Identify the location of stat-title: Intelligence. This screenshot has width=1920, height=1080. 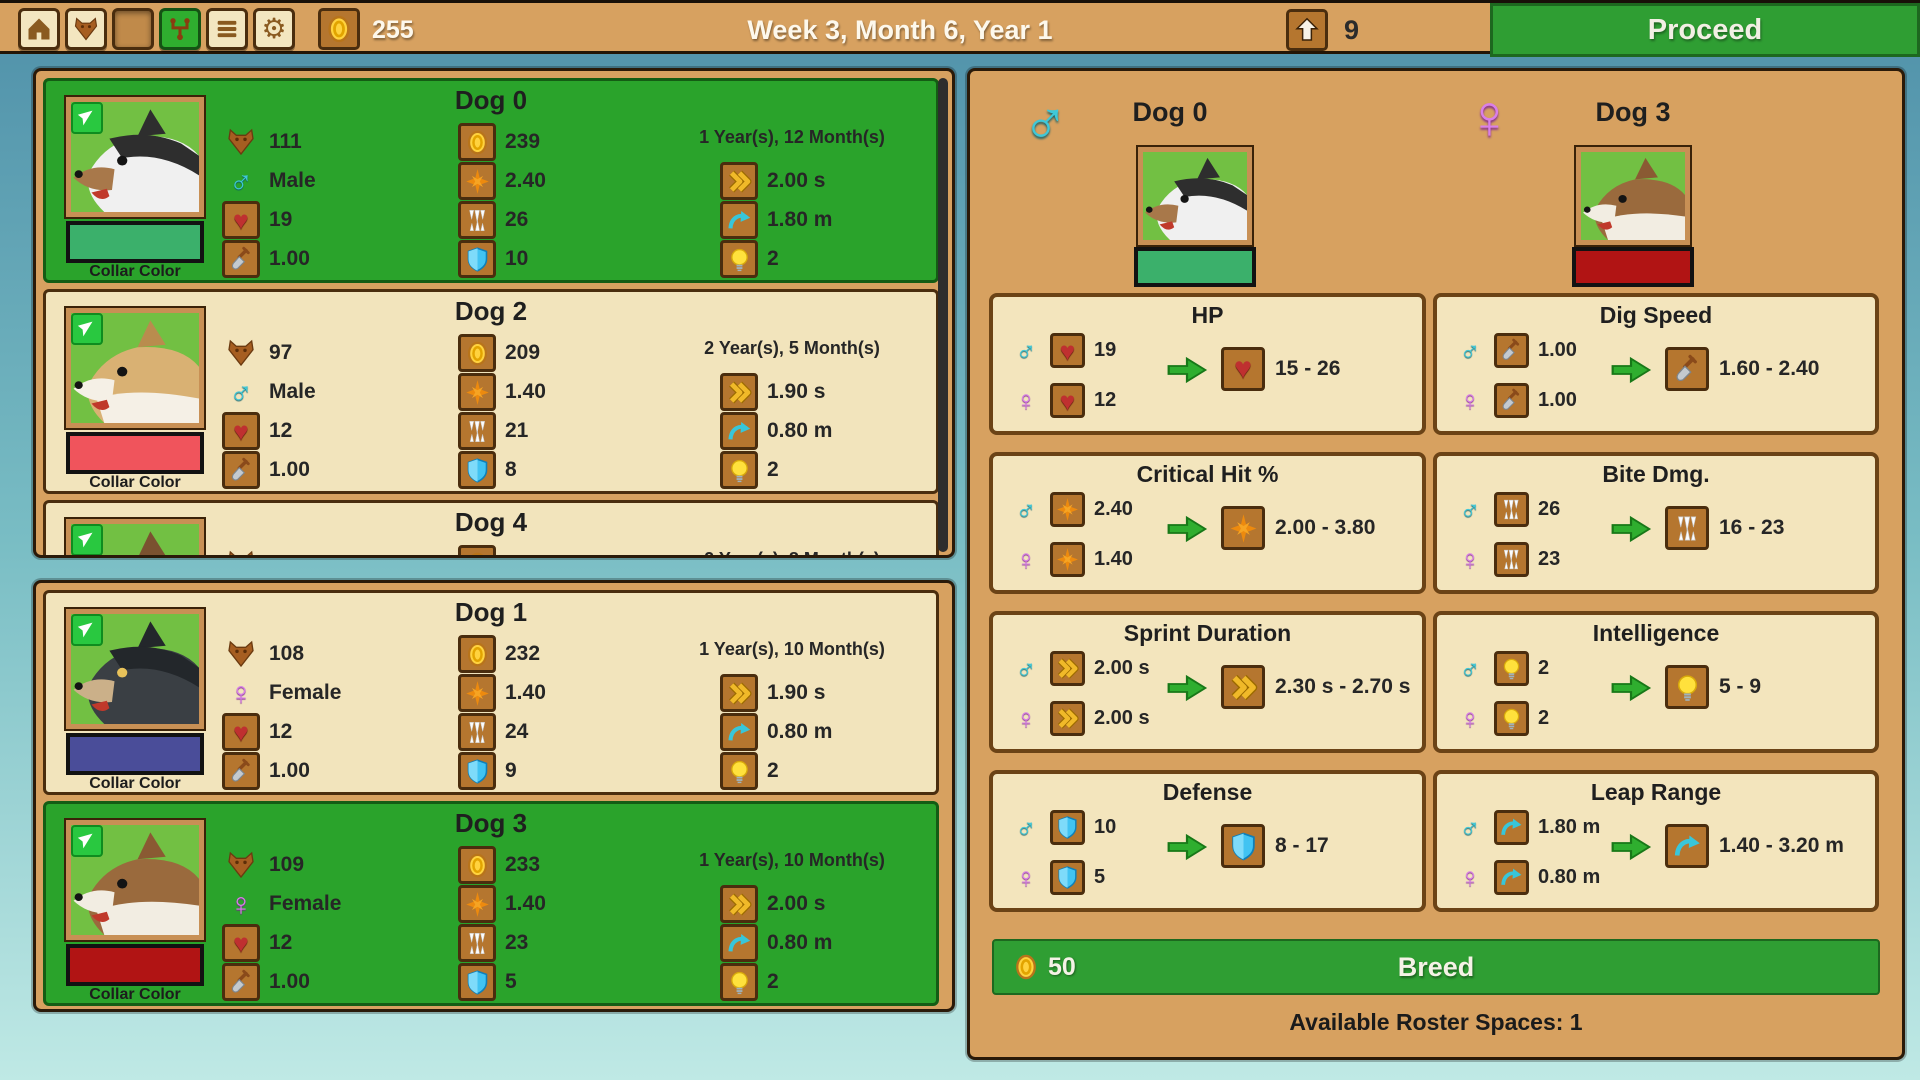
(1656, 633).